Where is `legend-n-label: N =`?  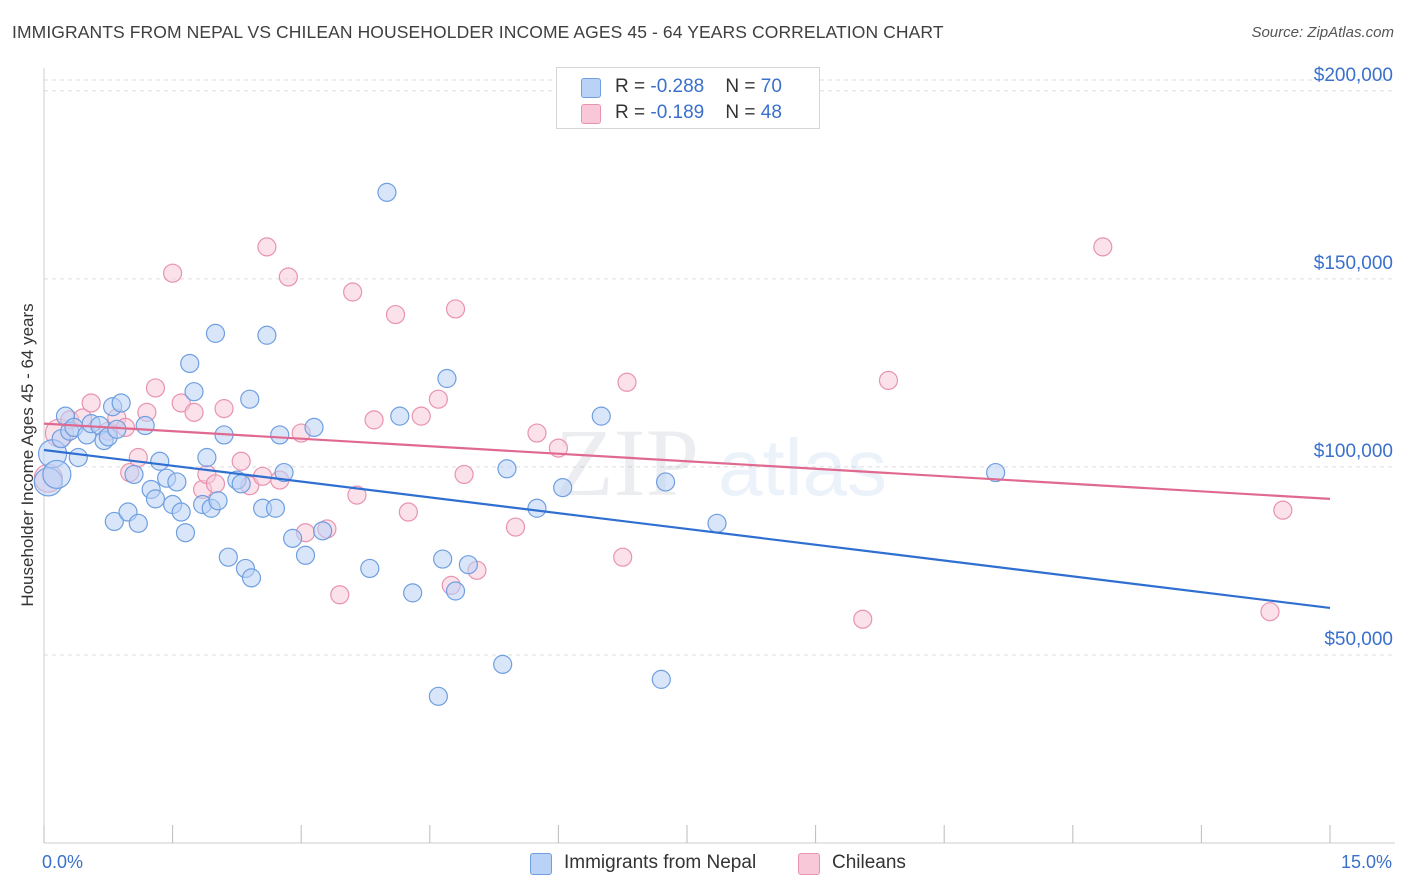 legend-n-label: N = is located at coordinates (743, 86).